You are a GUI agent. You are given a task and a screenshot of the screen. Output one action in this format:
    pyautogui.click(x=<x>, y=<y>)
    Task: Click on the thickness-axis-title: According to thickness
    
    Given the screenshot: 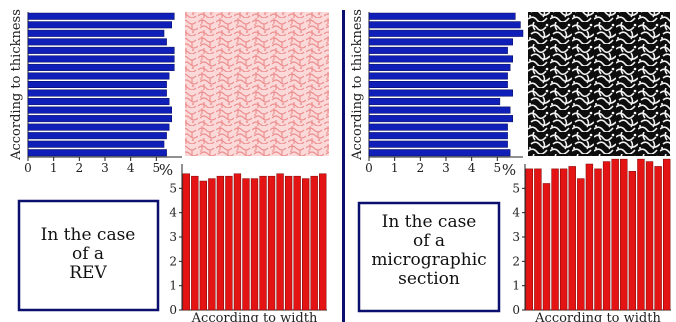 What is the action you would take?
    pyautogui.click(x=16, y=85)
    